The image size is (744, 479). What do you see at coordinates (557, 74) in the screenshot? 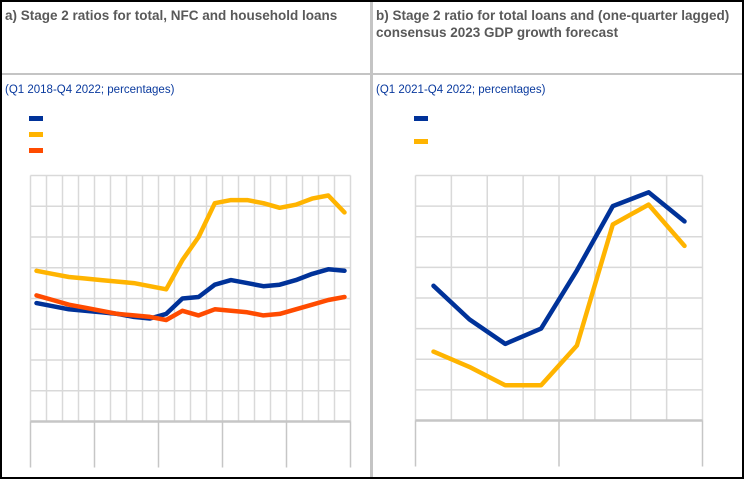
I see `panel-b-title-rule` at bounding box center [557, 74].